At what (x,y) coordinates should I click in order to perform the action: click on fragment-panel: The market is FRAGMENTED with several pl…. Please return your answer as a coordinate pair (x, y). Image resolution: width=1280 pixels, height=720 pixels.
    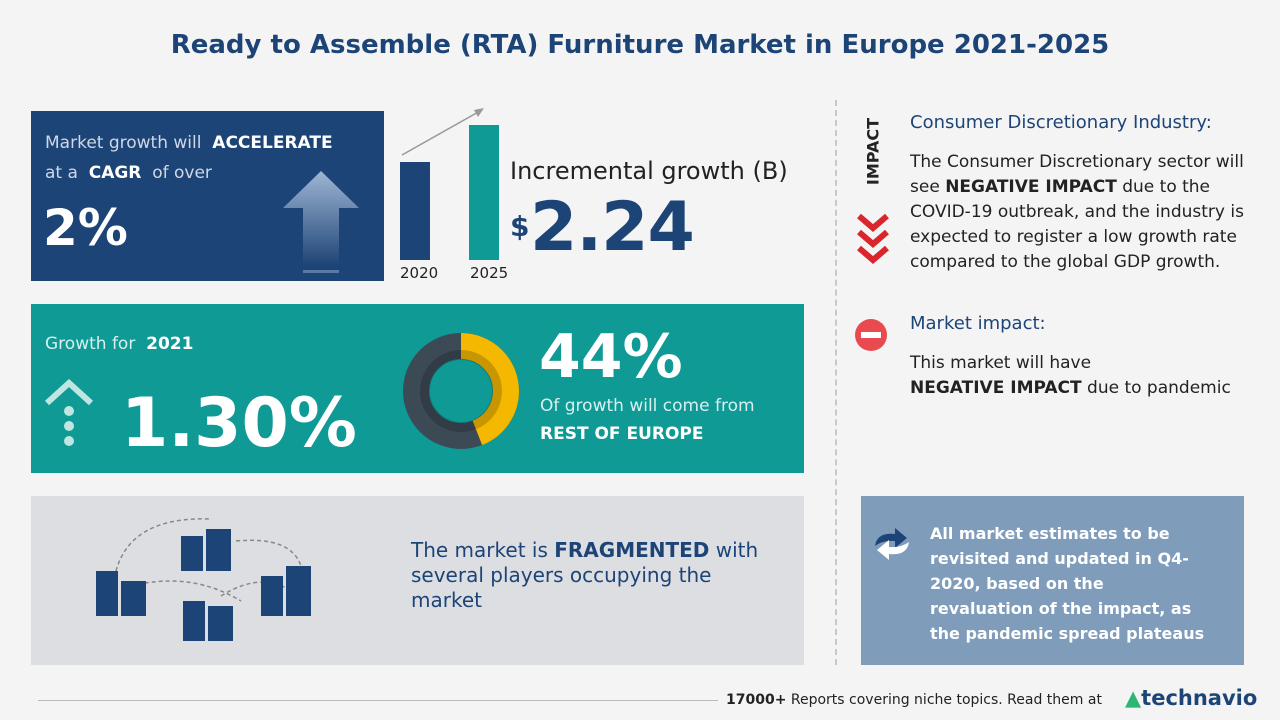
    Looking at the image, I should click on (417, 580).